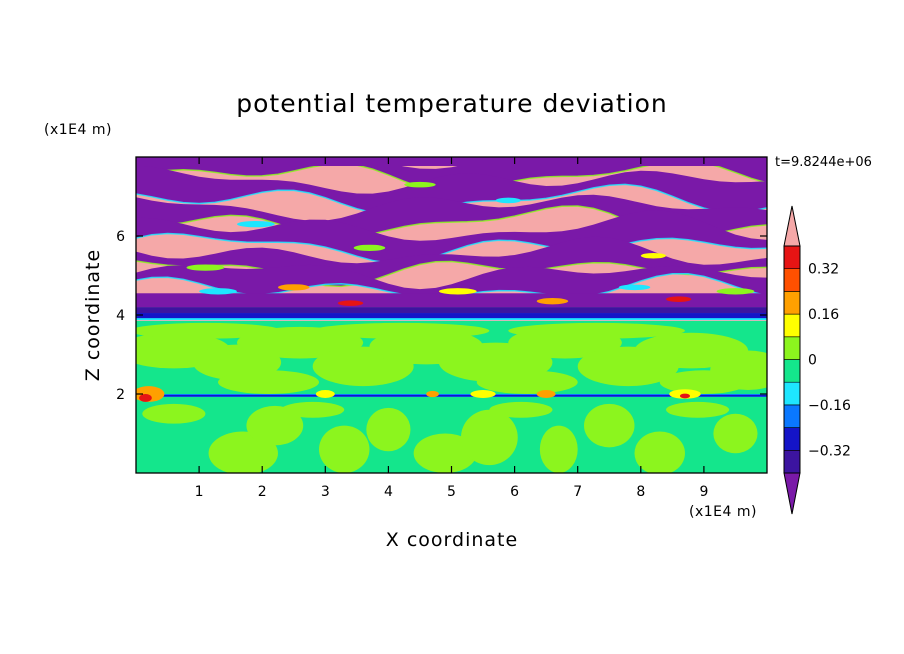 This screenshot has width=904, height=654. Describe the element at coordinates (829, 451) in the screenshot. I see `colorbar-label: −0.32` at that location.